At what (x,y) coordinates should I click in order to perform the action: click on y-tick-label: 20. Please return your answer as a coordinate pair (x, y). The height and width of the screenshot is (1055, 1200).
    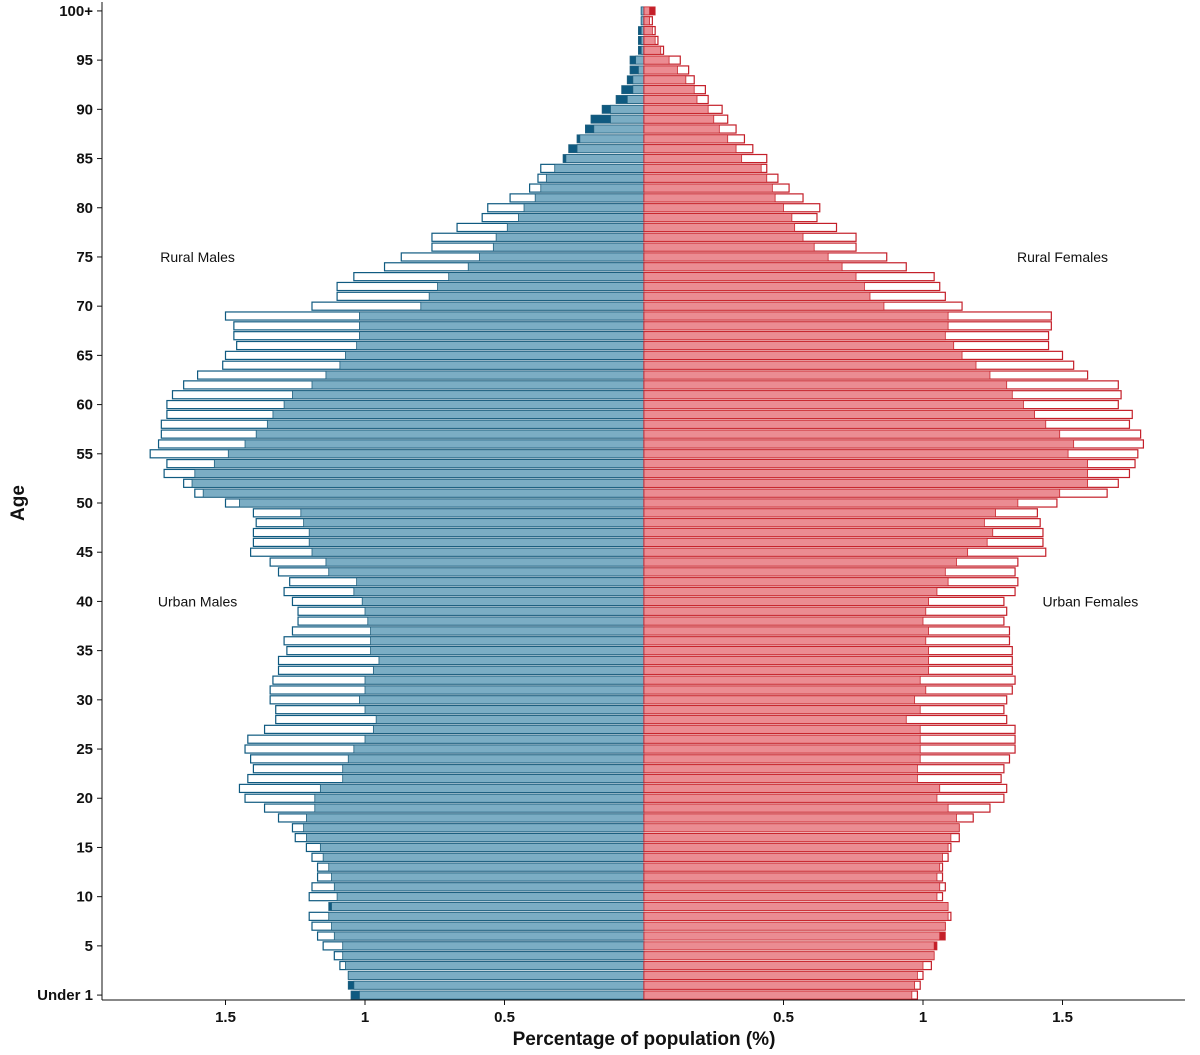
    Looking at the image, I should click on (84, 798).